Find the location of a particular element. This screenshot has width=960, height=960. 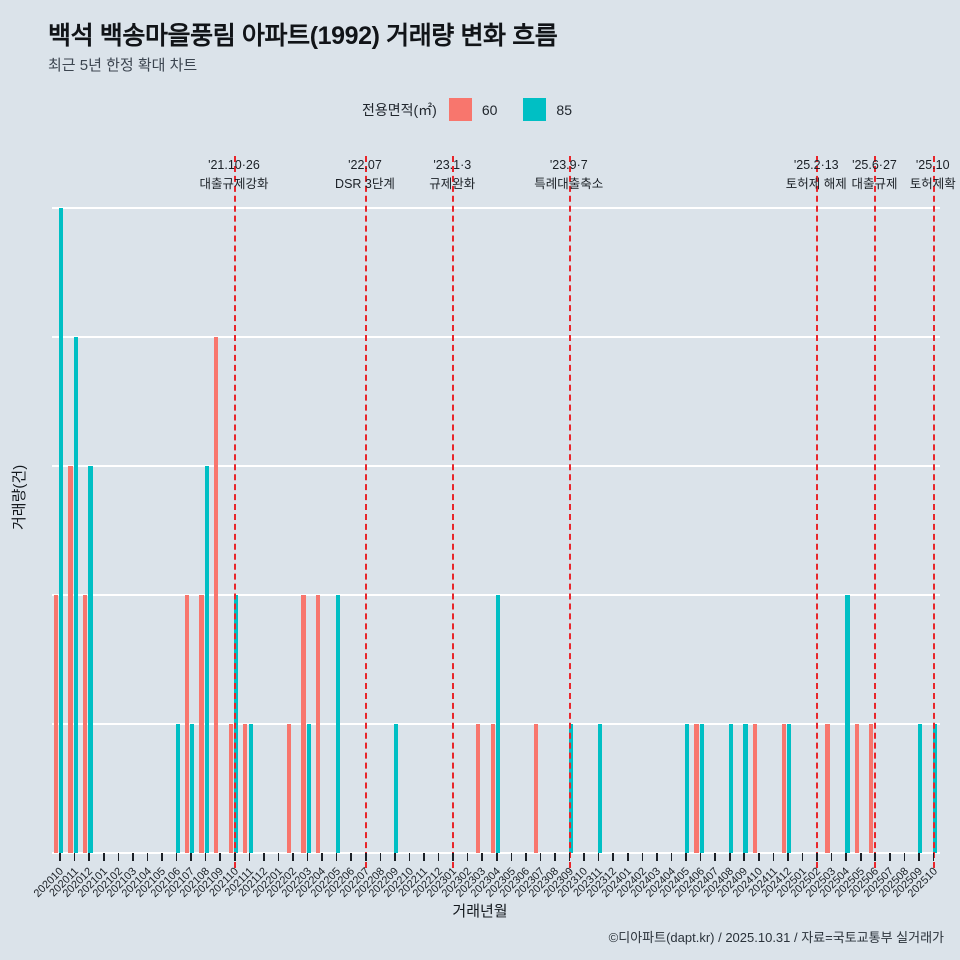

event-desc: DSR 3단계 is located at coordinates (365, 184).